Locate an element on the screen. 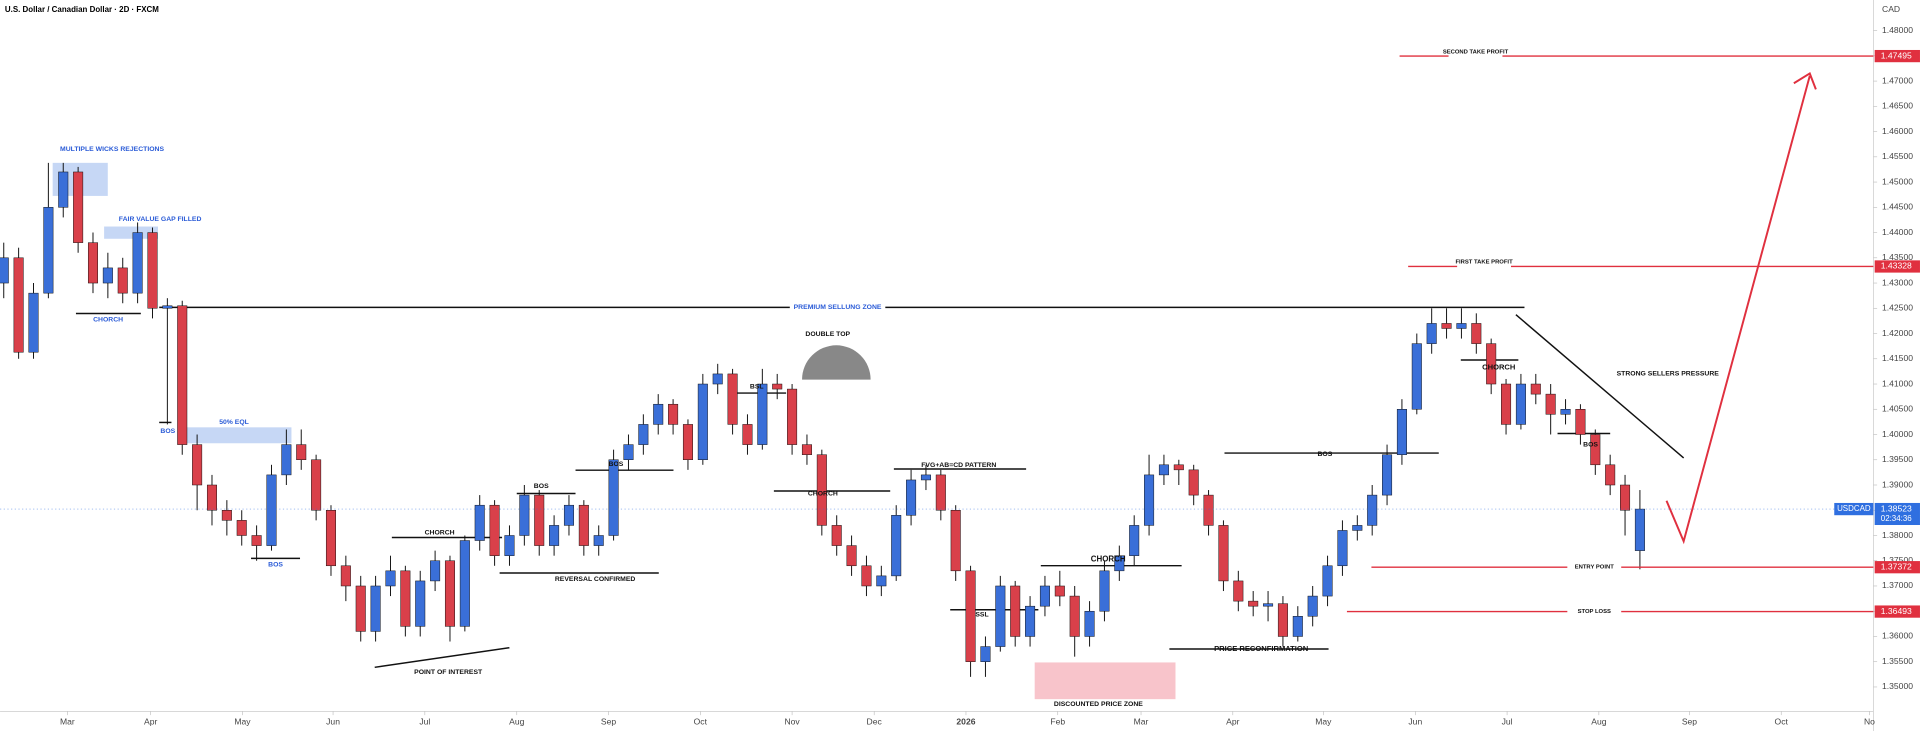  y-tick-label: 1.39500 is located at coordinates (1897, 459).